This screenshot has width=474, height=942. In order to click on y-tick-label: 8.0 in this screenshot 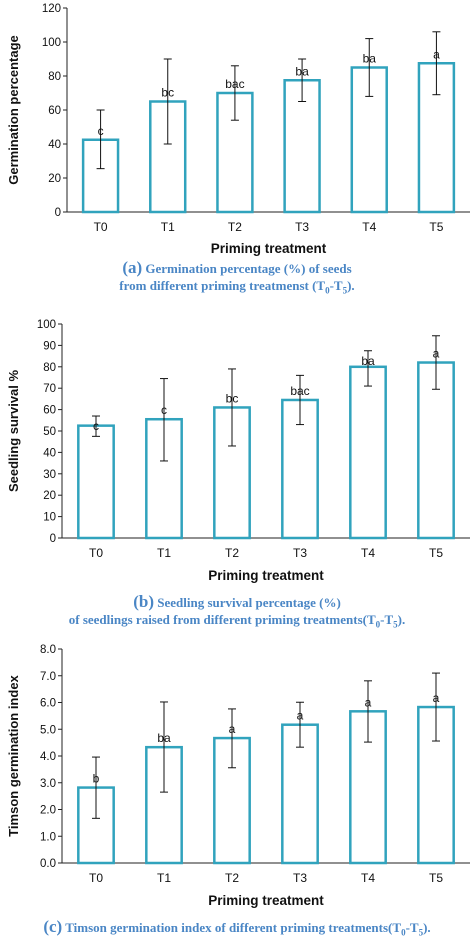, I will do `click(48, 650)`.